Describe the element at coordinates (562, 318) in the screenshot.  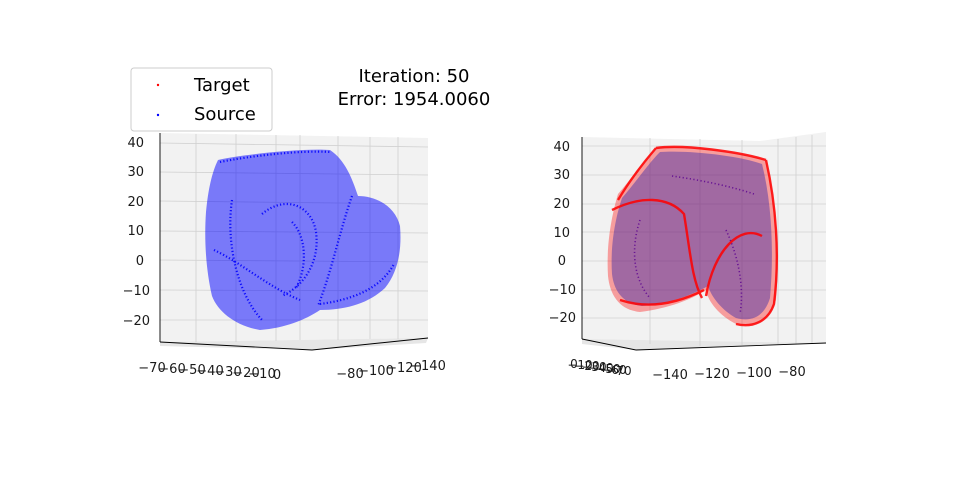
I see `right-z-tick: −20` at that location.